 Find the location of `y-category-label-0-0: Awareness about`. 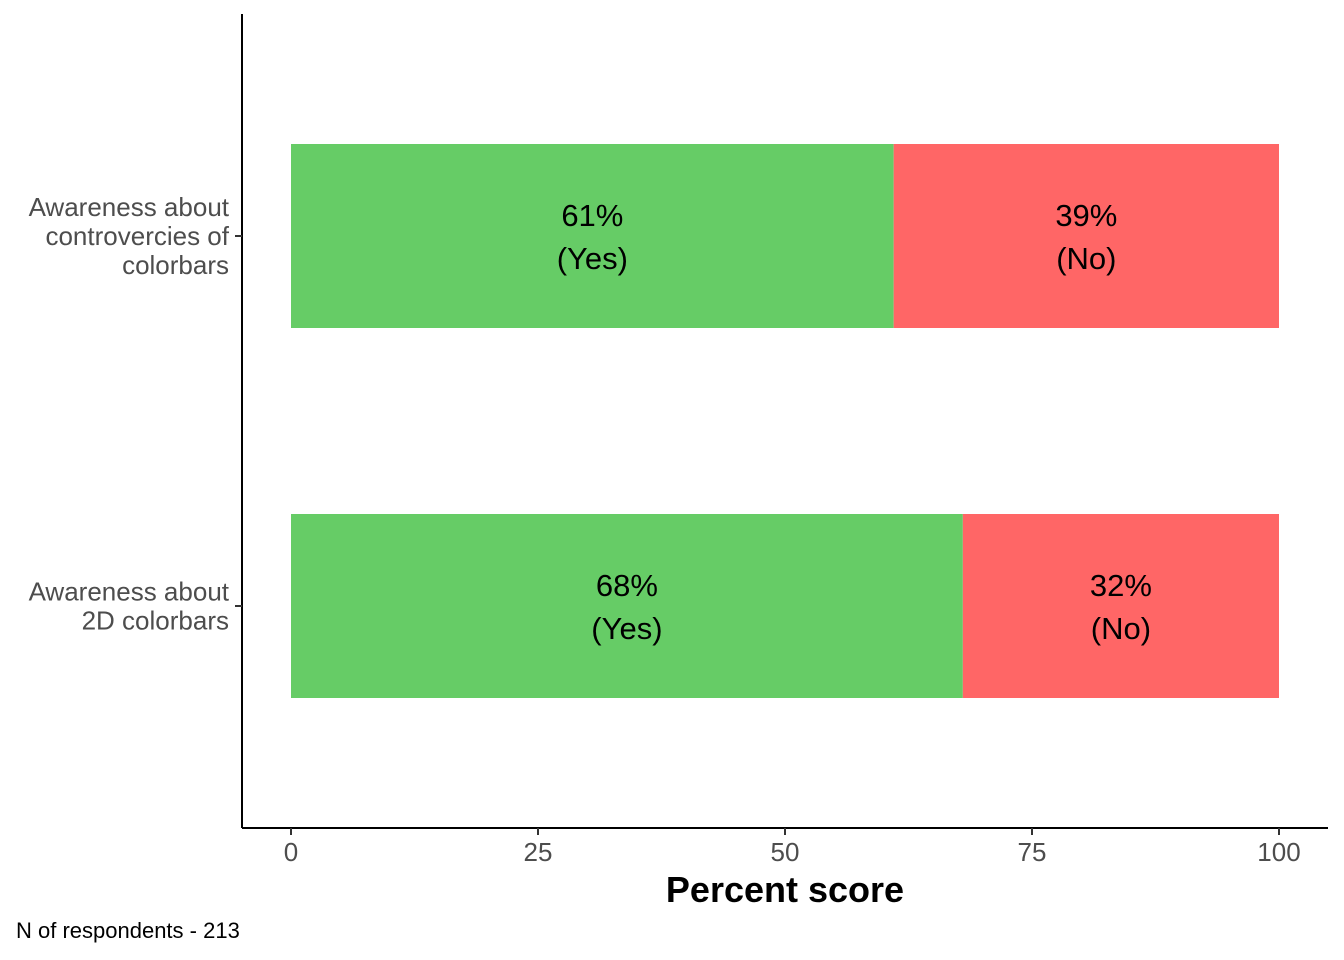

y-category-label-0-0: Awareness about is located at coordinates (129, 207).